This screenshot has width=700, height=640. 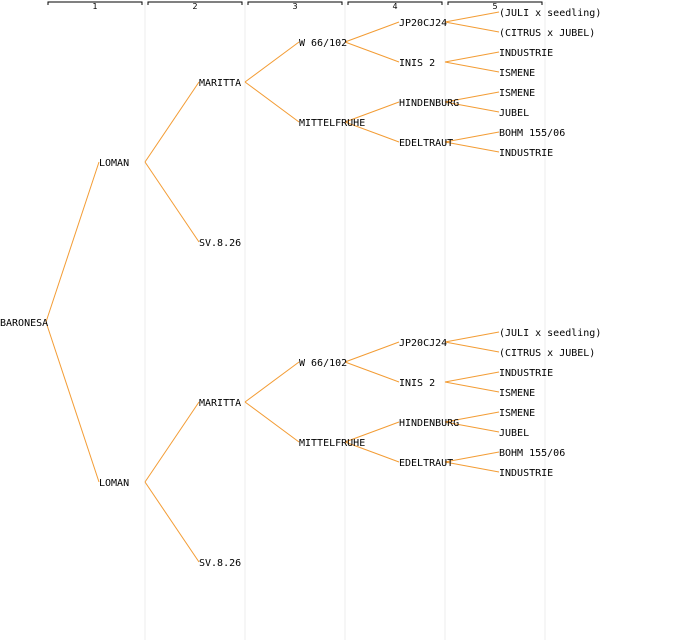 What do you see at coordinates (94, 6) in the screenshot?
I see `generation-number: 1` at bounding box center [94, 6].